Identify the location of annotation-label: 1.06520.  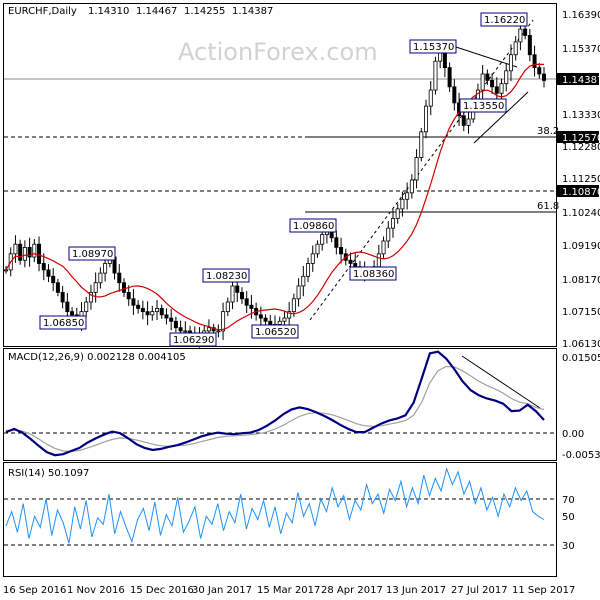
(275, 332).